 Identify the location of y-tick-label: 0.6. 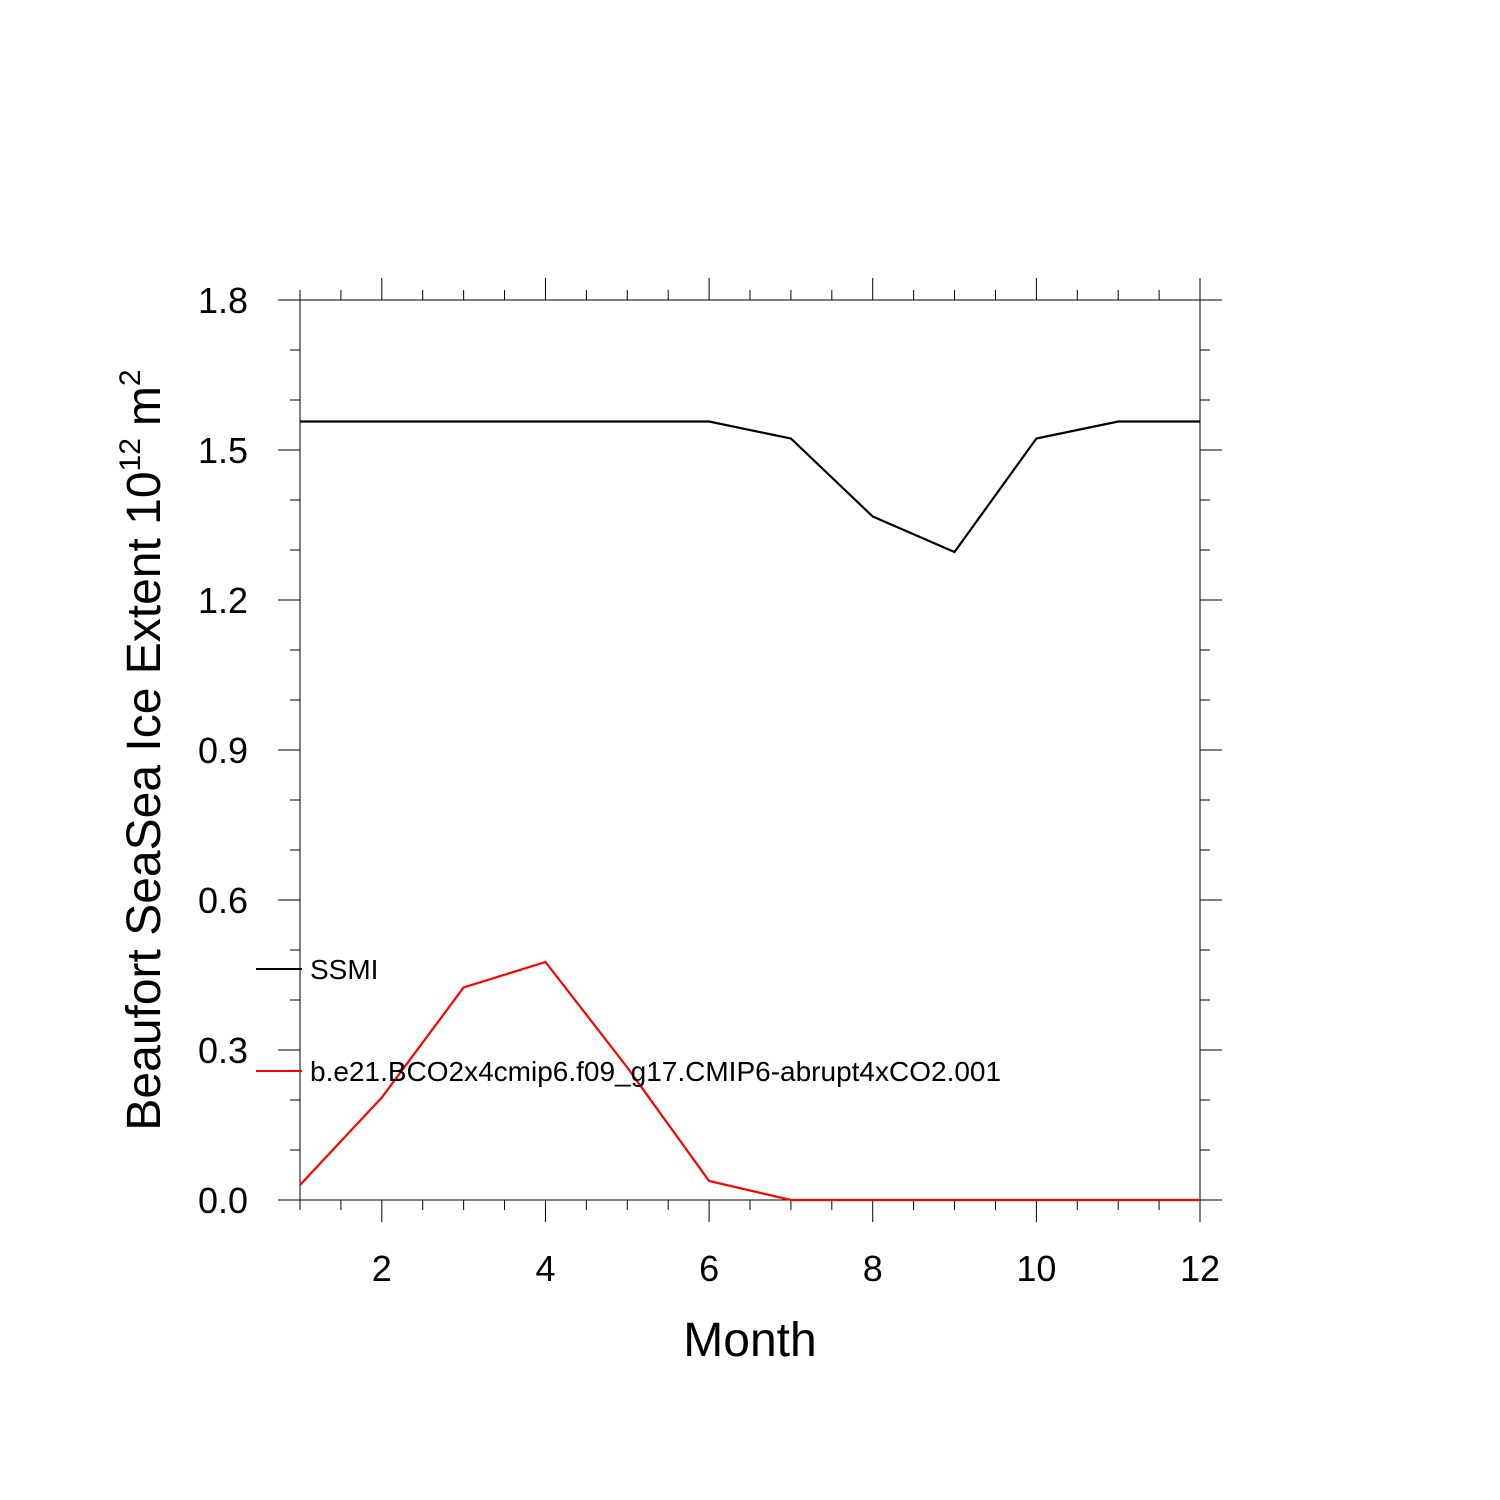
(223, 900).